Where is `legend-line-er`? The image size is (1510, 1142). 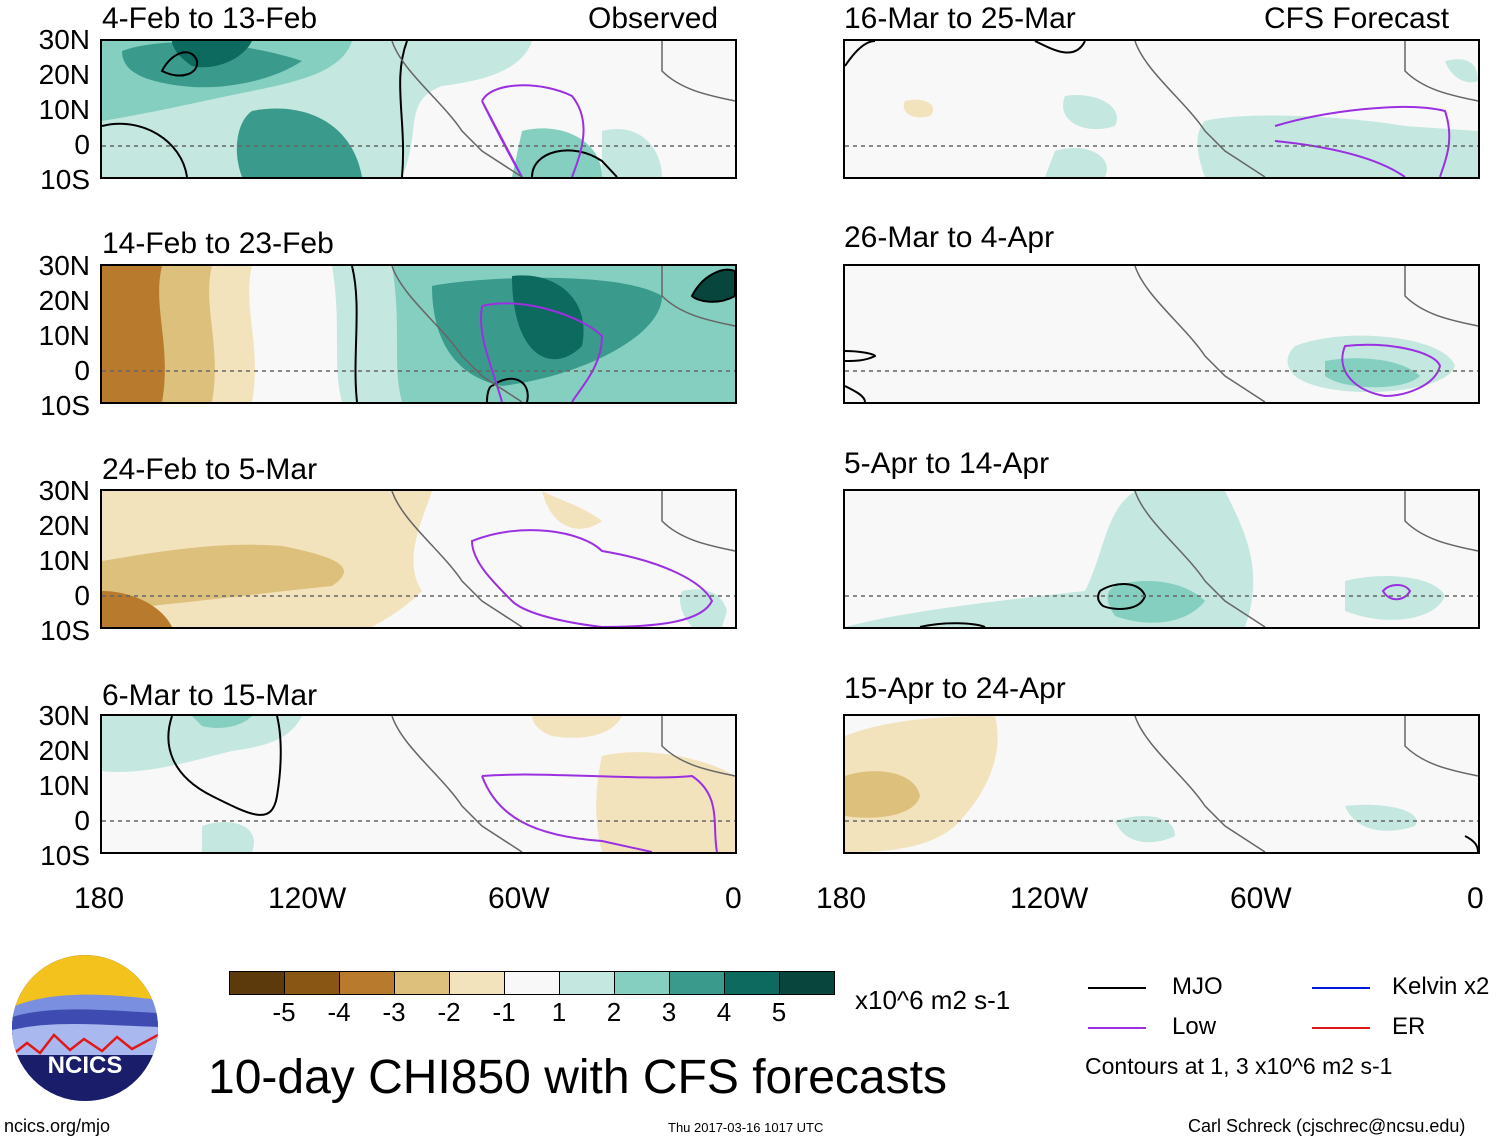
legend-line-er is located at coordinates (1341, 1028).